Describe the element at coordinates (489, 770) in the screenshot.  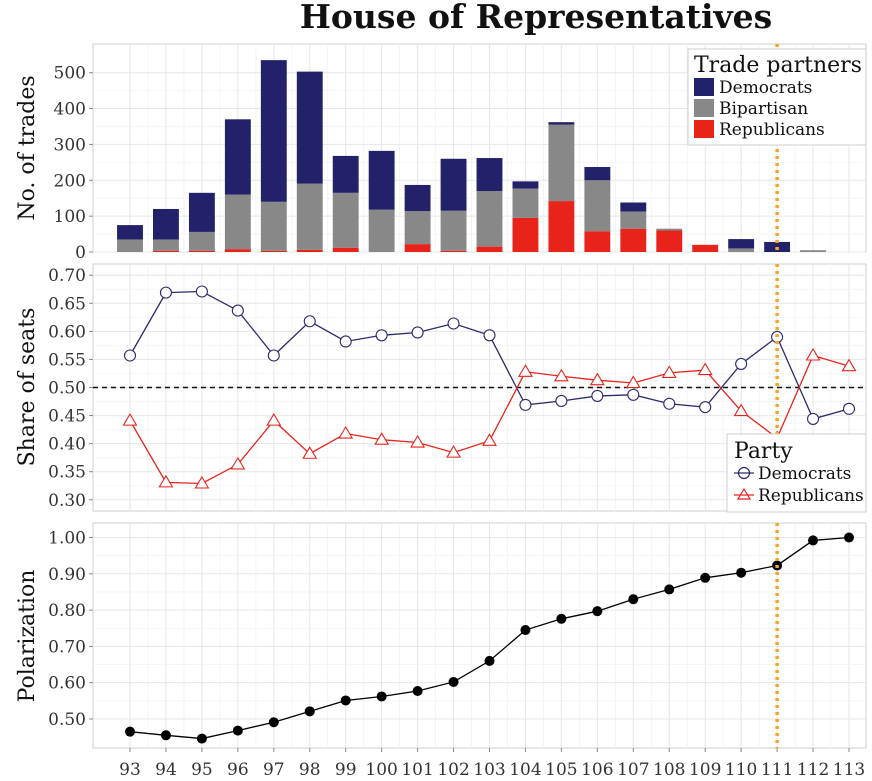
I see `x-tick-label: 103` at that location.